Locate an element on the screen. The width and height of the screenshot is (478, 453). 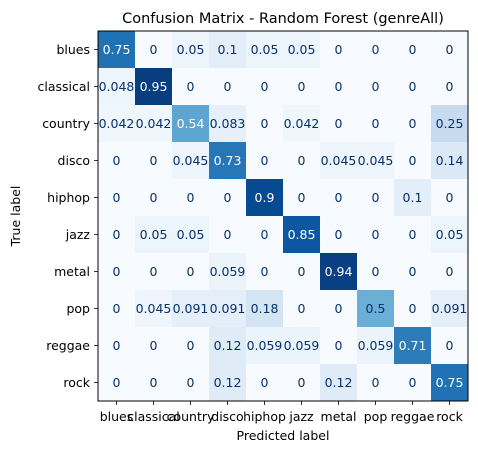
cell-label-8-6: 0 is located at coordinates (339, 345).